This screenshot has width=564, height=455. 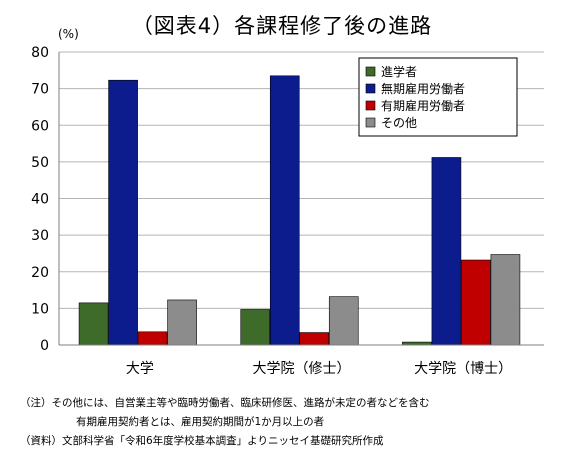 I want to click on y-tick-label: 70, so click(x=40, y=90).